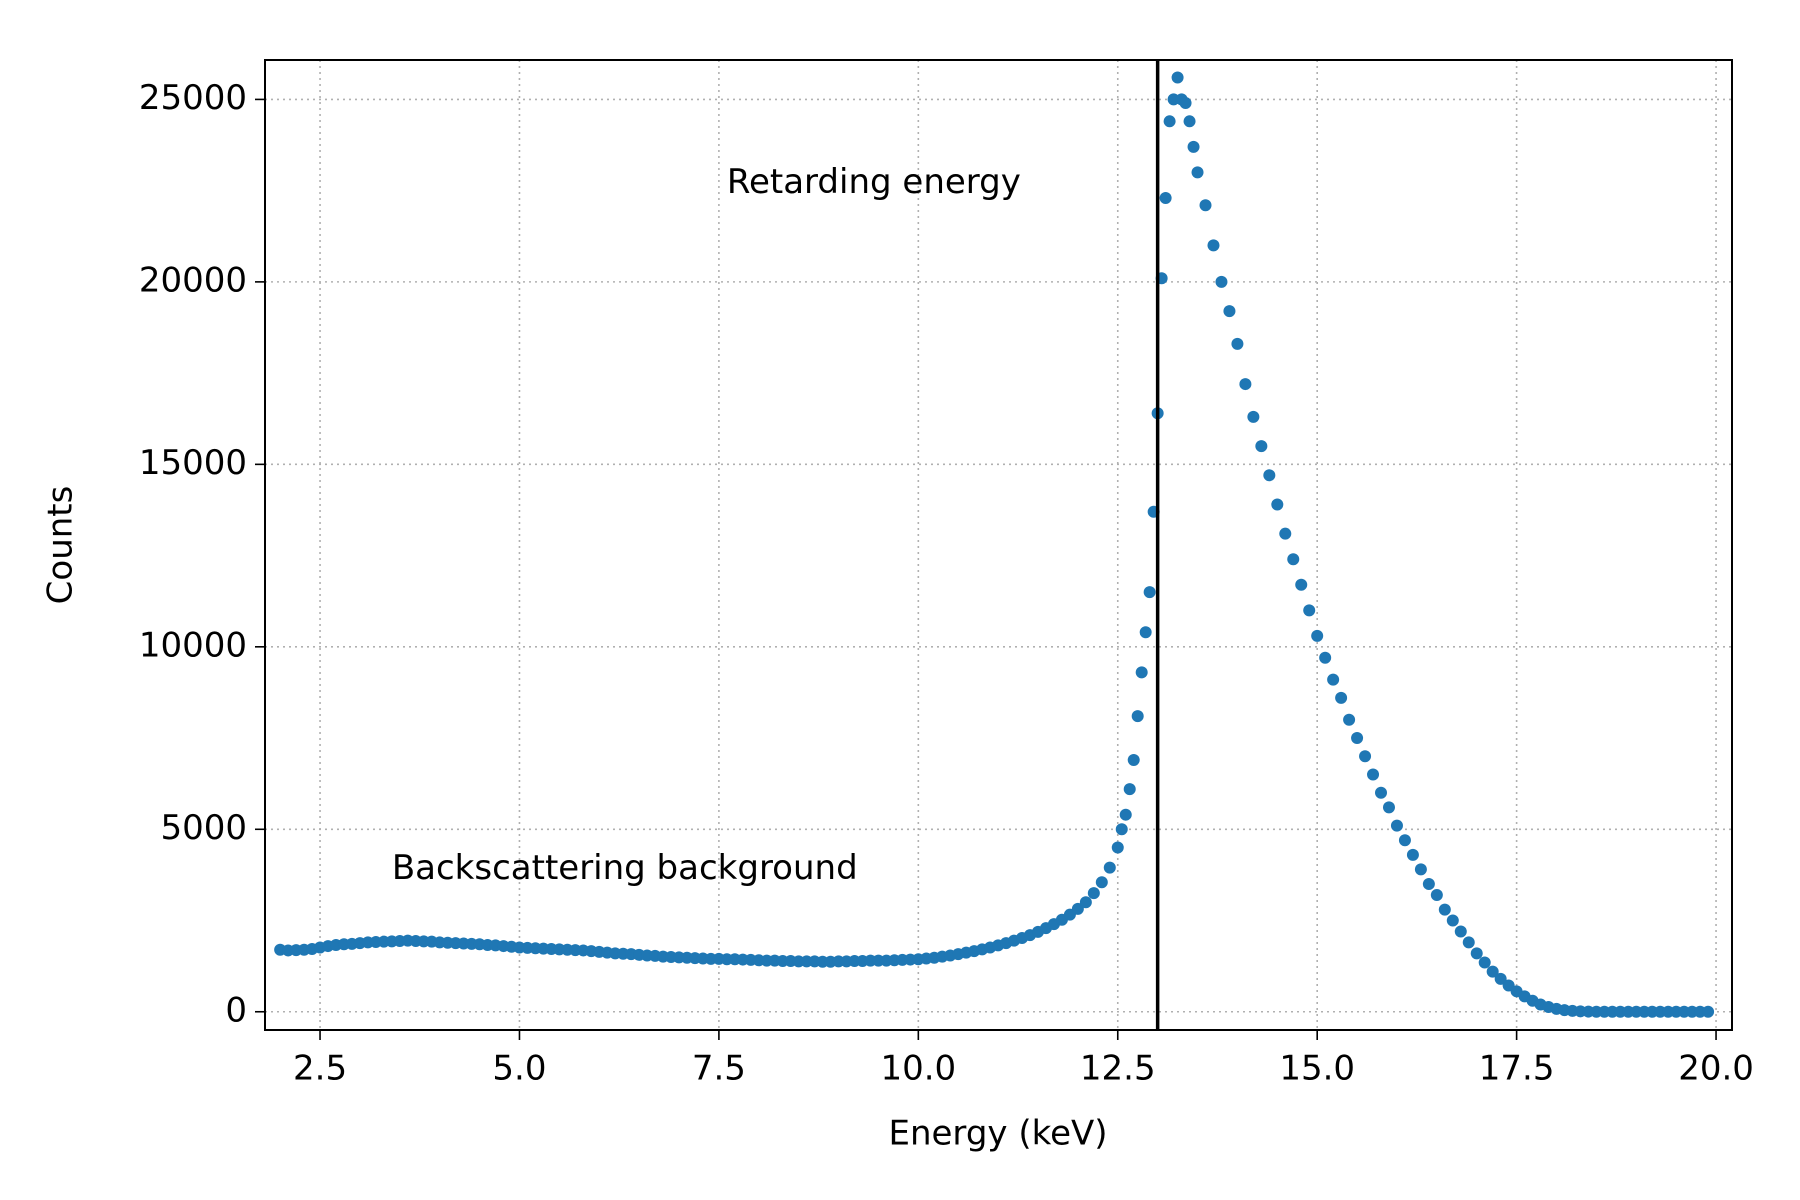 The width and height of the screenshot is (1800, 1200). What do you see at coordinates (519, 1069) in the screenshot?
I see `x-tick-label: 5.0` at bounding box center [519, 1069].